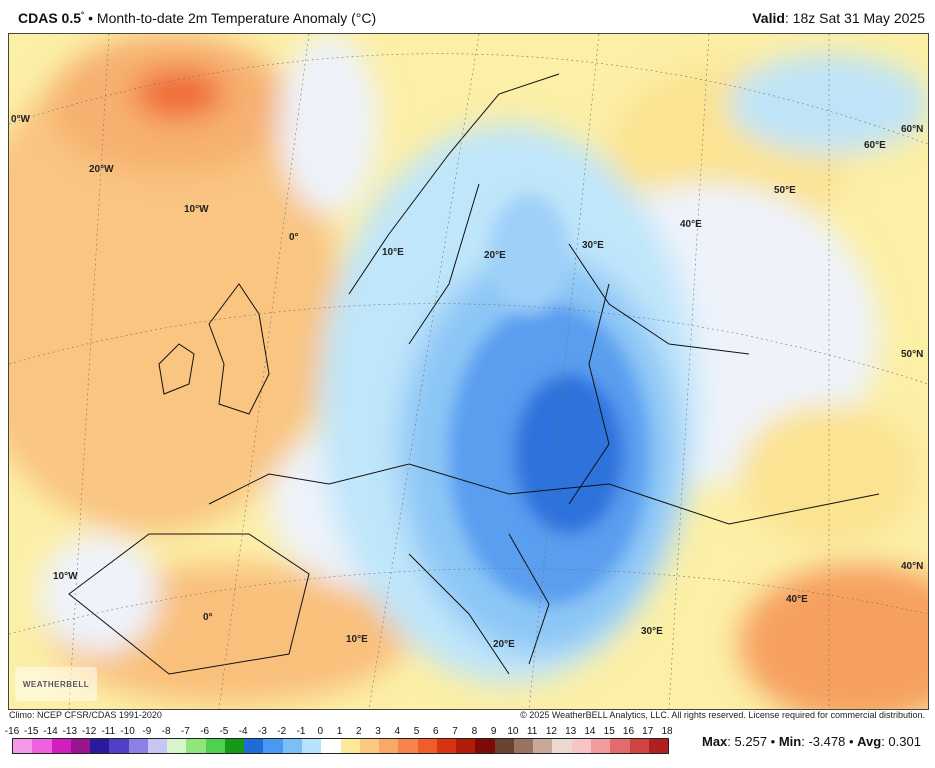 This screenshot has height=768, width=935. I want to click on lat-label: 60°N, so click(912, 129).